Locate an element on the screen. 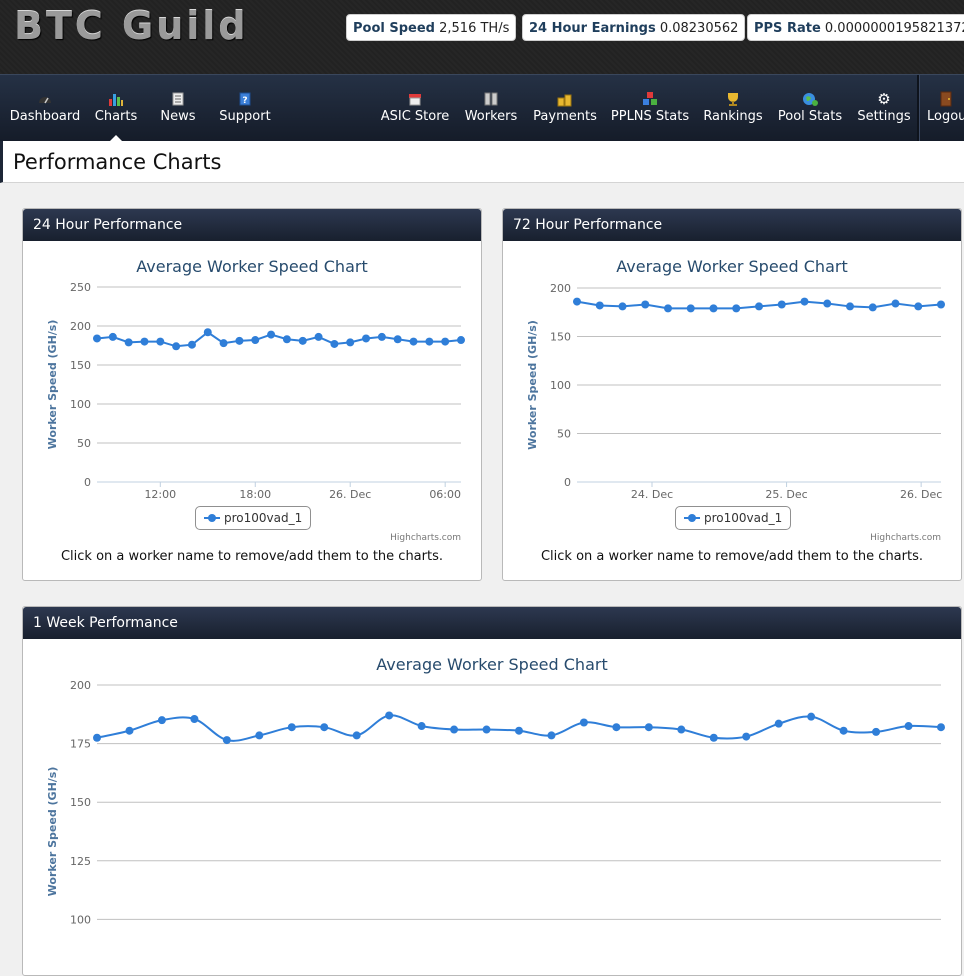 The image size is (964, 976). nav-workers: Workers is located at coordinates (491, 108).